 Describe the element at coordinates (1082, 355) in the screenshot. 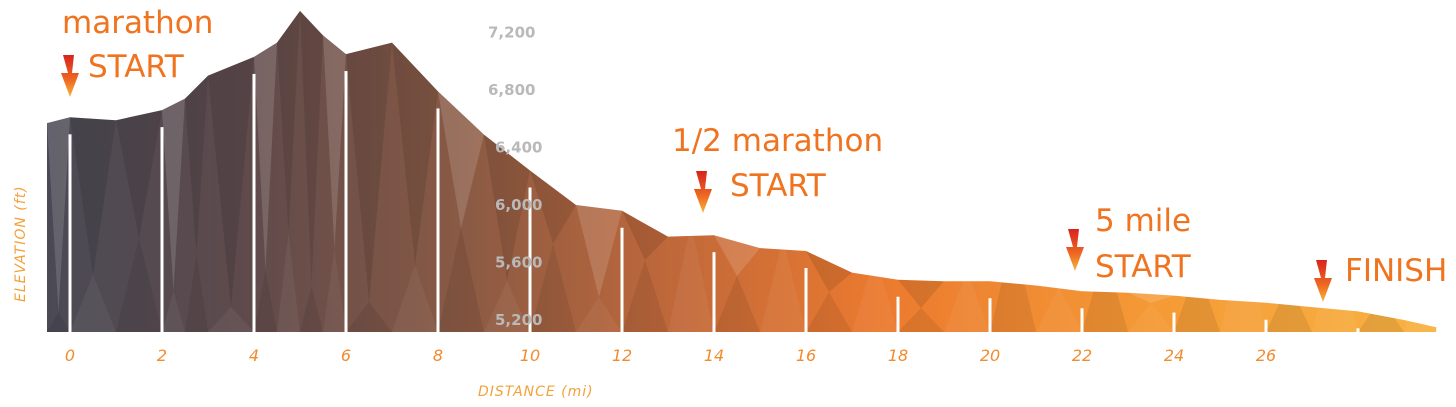

I see `x-tick-label: 22` at that location.